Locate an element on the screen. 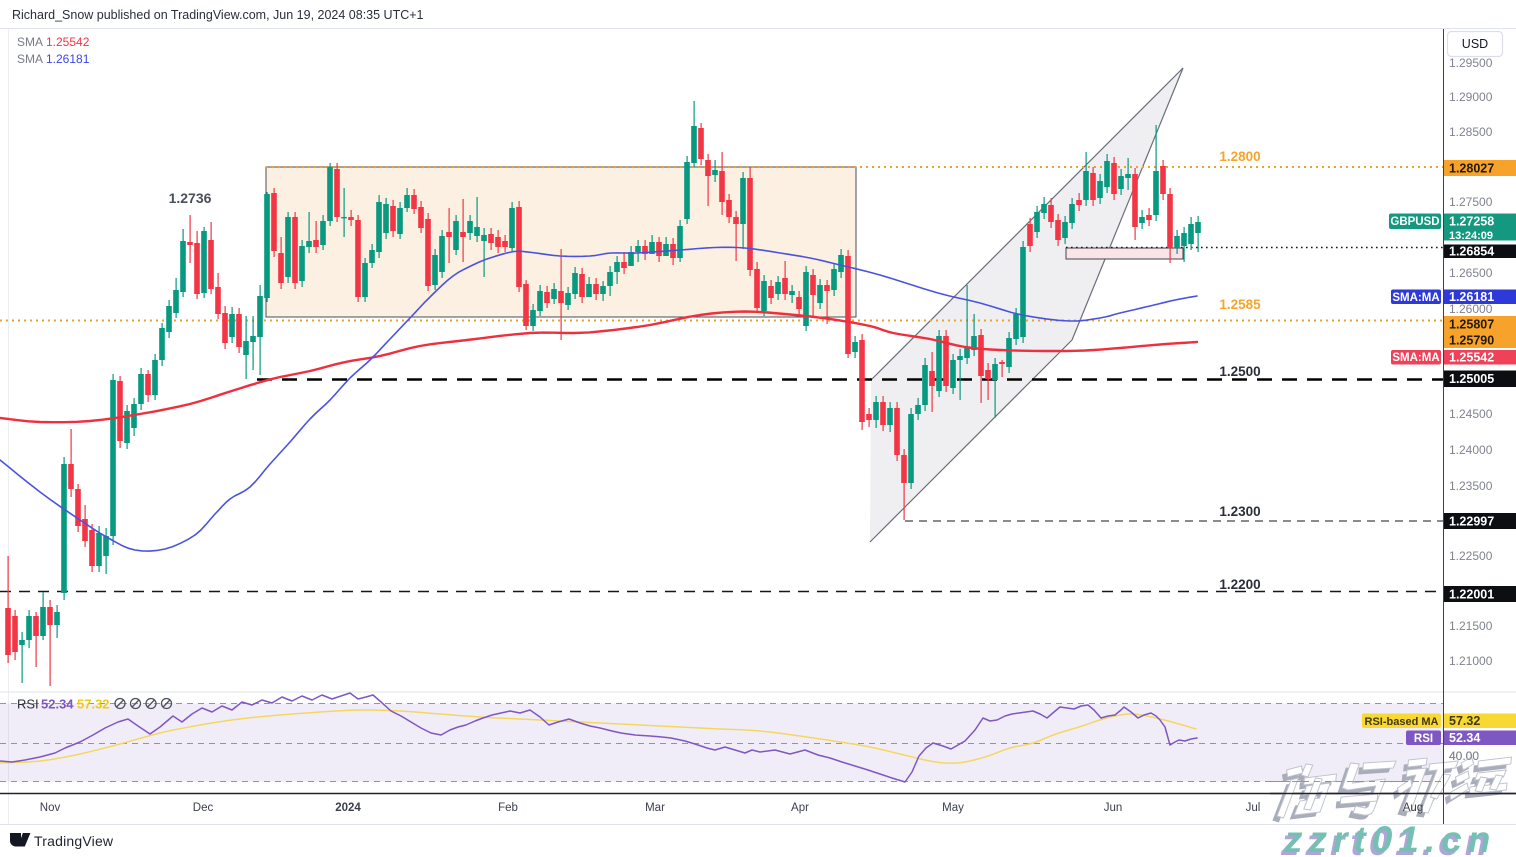 The height and width of the screenshot is (857, 1516). svg-text: Nov is located at coordinates (50, 808).